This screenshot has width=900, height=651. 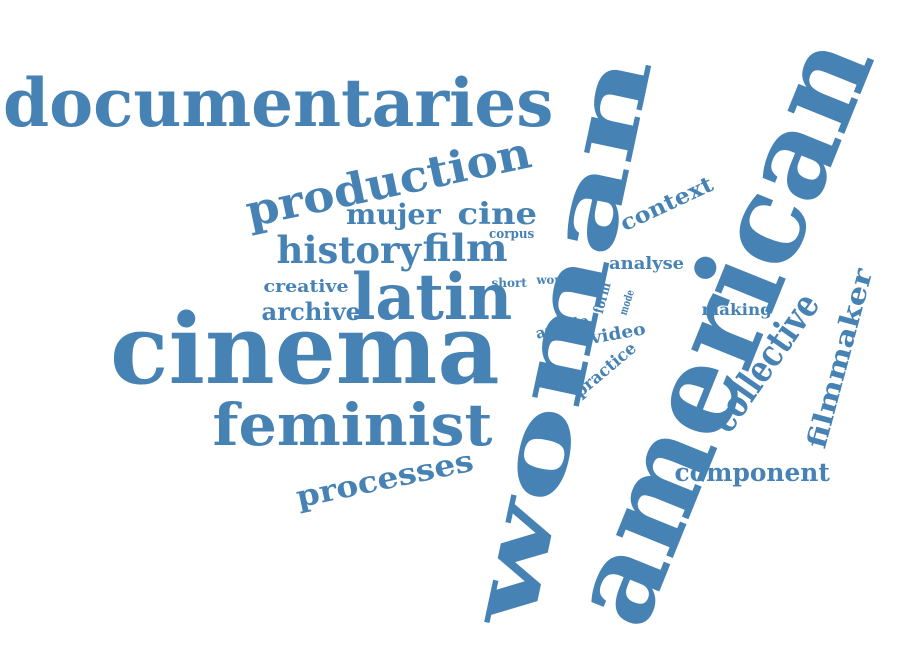 What do you see at coordinates (509, 283) in the screenshot?
I see `word-short: short` at bounding box center [509, 283].